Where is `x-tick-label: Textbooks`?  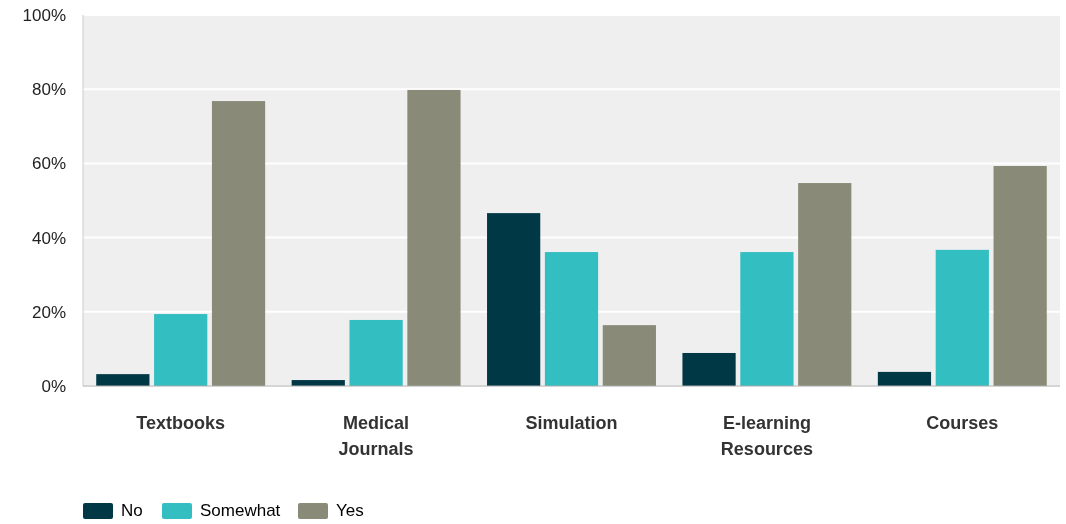 x-tick-label: Textbooks is located at coordinates (181, 423).